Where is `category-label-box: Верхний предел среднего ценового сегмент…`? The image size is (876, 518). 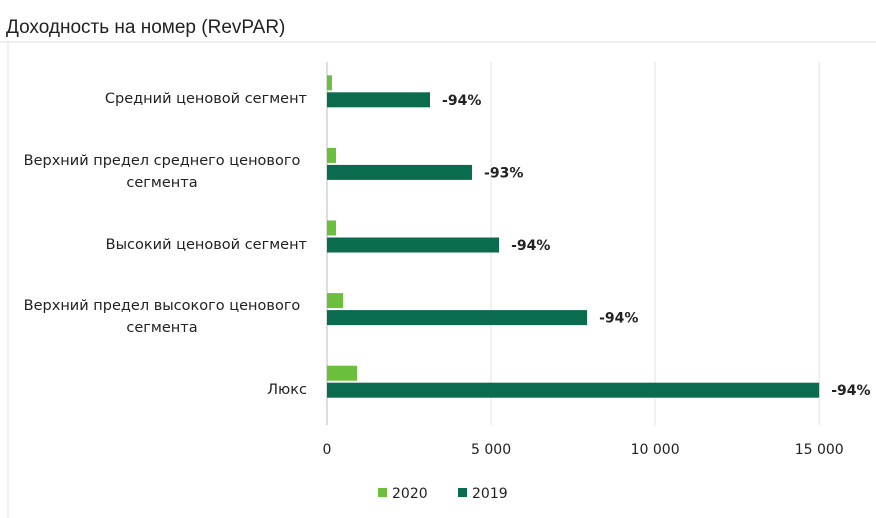 category-label-box: Верхний предел среднего ценового сегмент… is located at coordinates (153, 172).